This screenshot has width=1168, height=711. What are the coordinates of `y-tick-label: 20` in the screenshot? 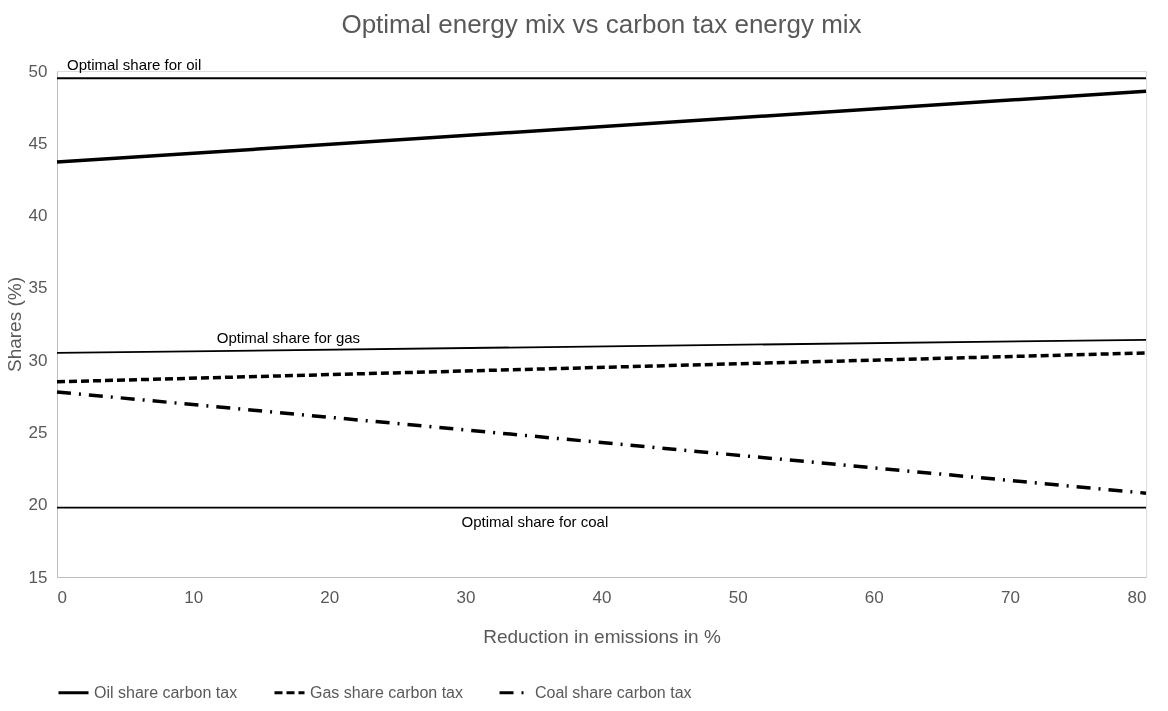 It's located at (38, 505).